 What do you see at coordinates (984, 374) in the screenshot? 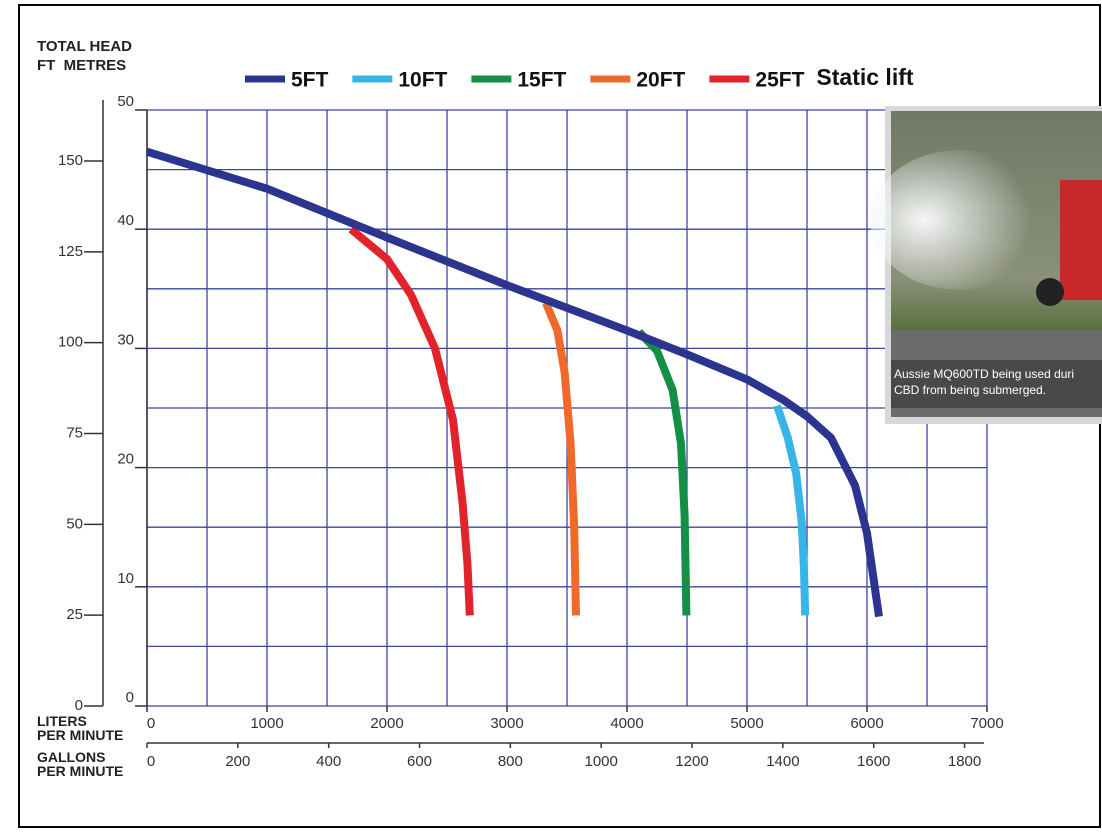
I see `caption: Aussie MQ600TD being used duri` at bounding box center [984, 374].